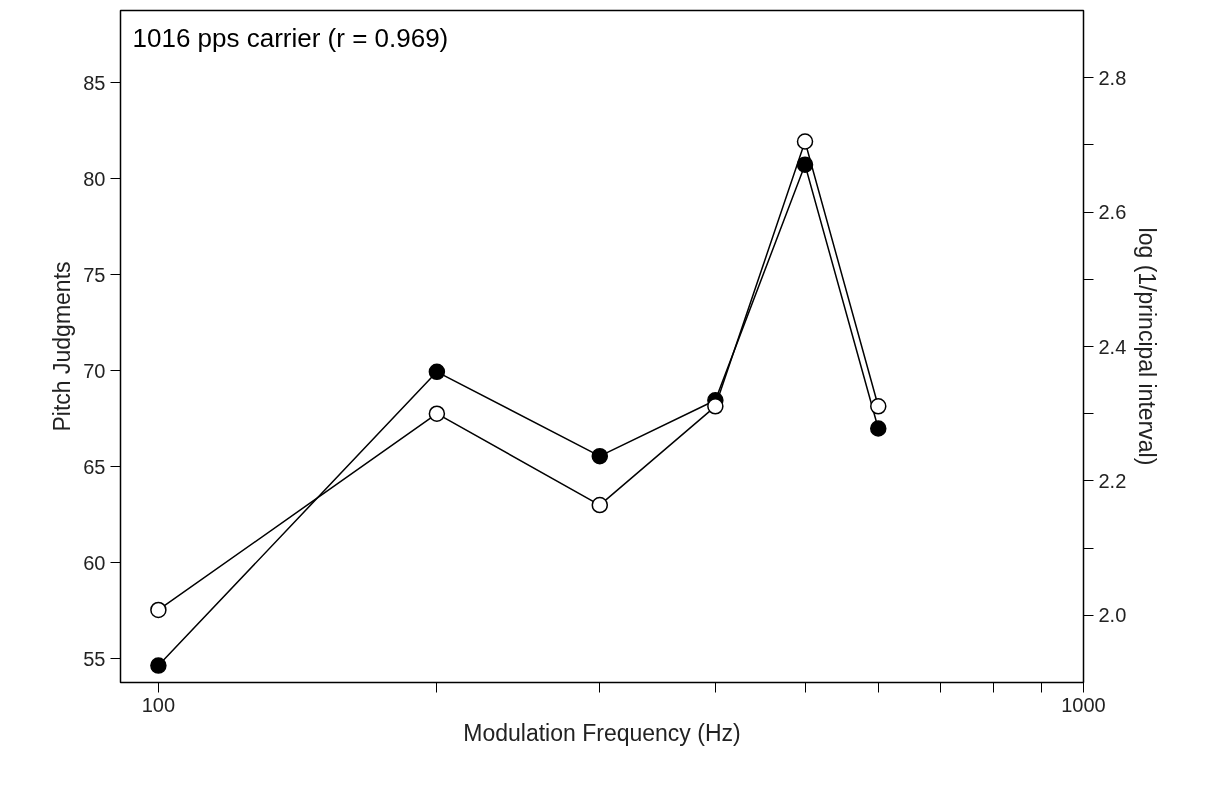 This screenshot has height=793, width=1221. Describe the element at coordinates (1112, 212) in the screenshot. I see `y2-tick-label: 2.6` at that location.